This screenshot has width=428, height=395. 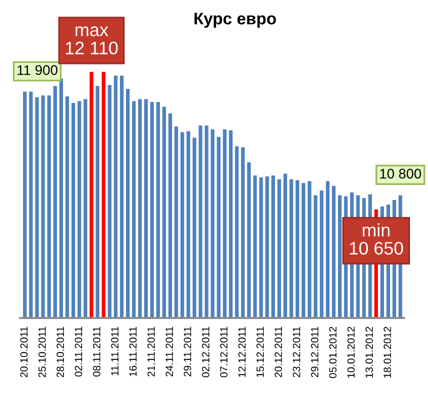 I want to click on chart-title: Курс евро, so click(x=235, y=20).